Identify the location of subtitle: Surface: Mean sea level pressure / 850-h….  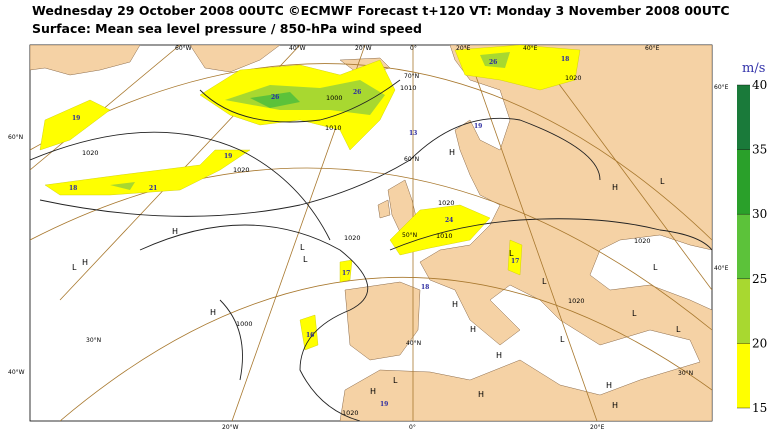
(227, 28).